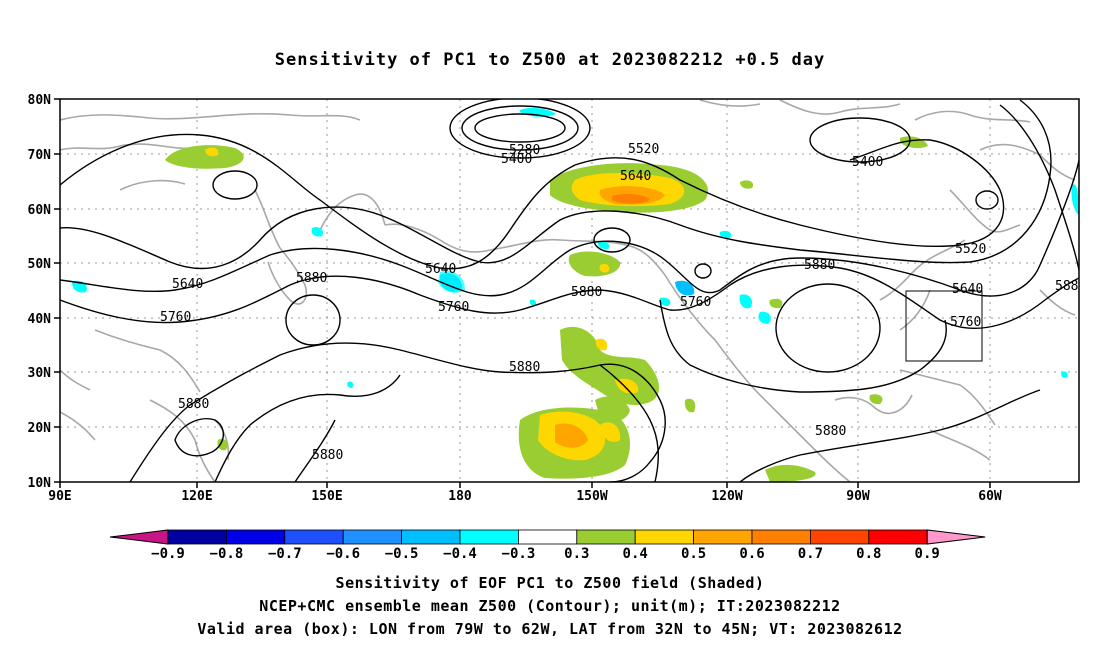  Describe the element at coordinates (990, 496) in the screenshot. I see `lon-label: 60W` at that location.